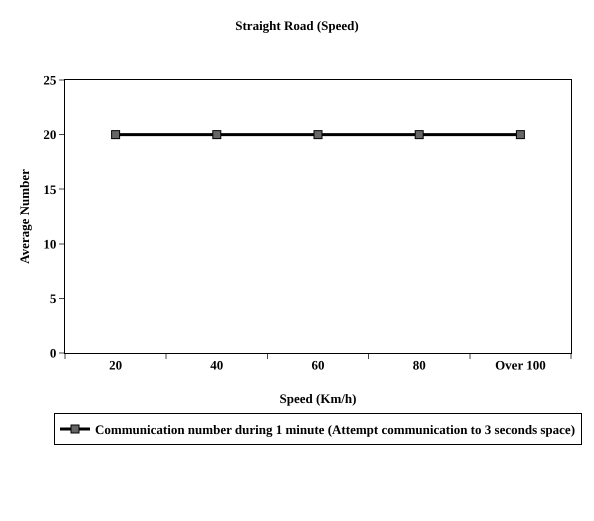 This screenshot has height=521, width=594. Describe the element at coordinates (53, 298) in the screenshot. I see `y-tick-label: 5` at that location.